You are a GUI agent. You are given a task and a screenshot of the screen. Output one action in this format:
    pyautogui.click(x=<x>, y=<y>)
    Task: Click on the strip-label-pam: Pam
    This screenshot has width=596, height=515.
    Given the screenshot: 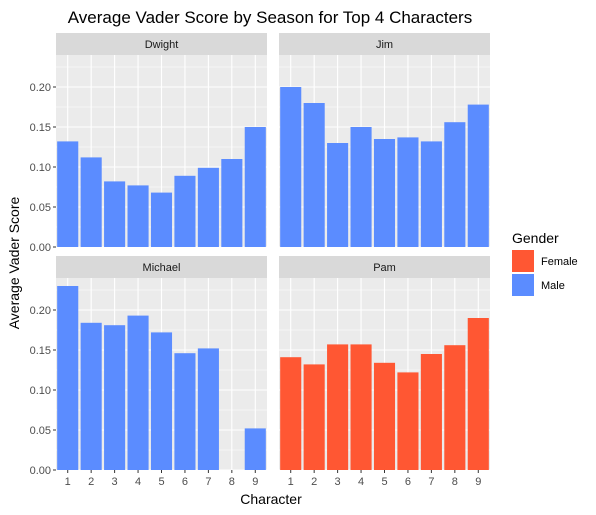 What is the action you would take?
    pyautogui.click(x=384, y=268)
    